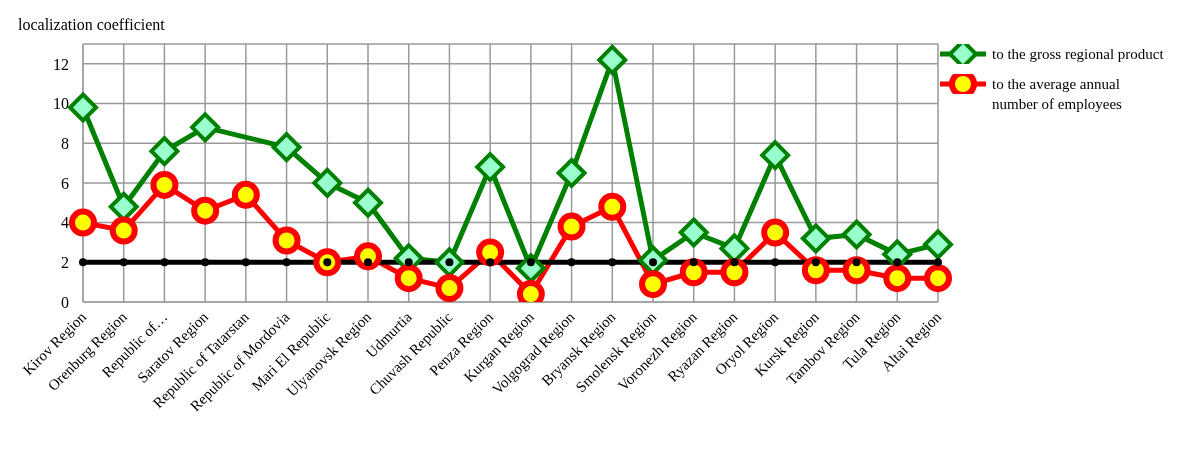 The image size is (1189, 450). Describe the element at coordinates (91, 25) in the screenshot. I see `y-axis-title: localization coefficient` at that location.